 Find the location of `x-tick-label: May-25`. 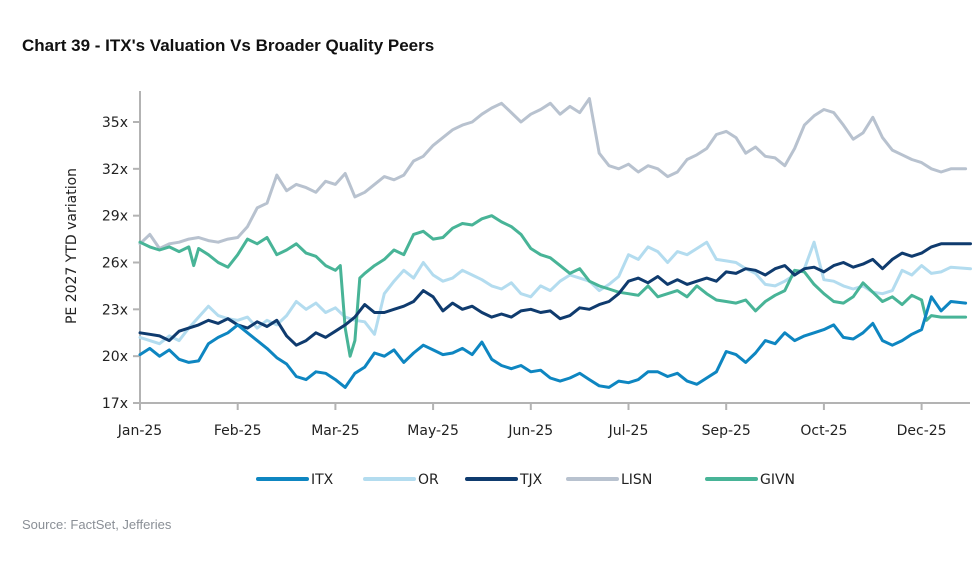

x-tick-label: May-25 is located at coordinates (433, 431).